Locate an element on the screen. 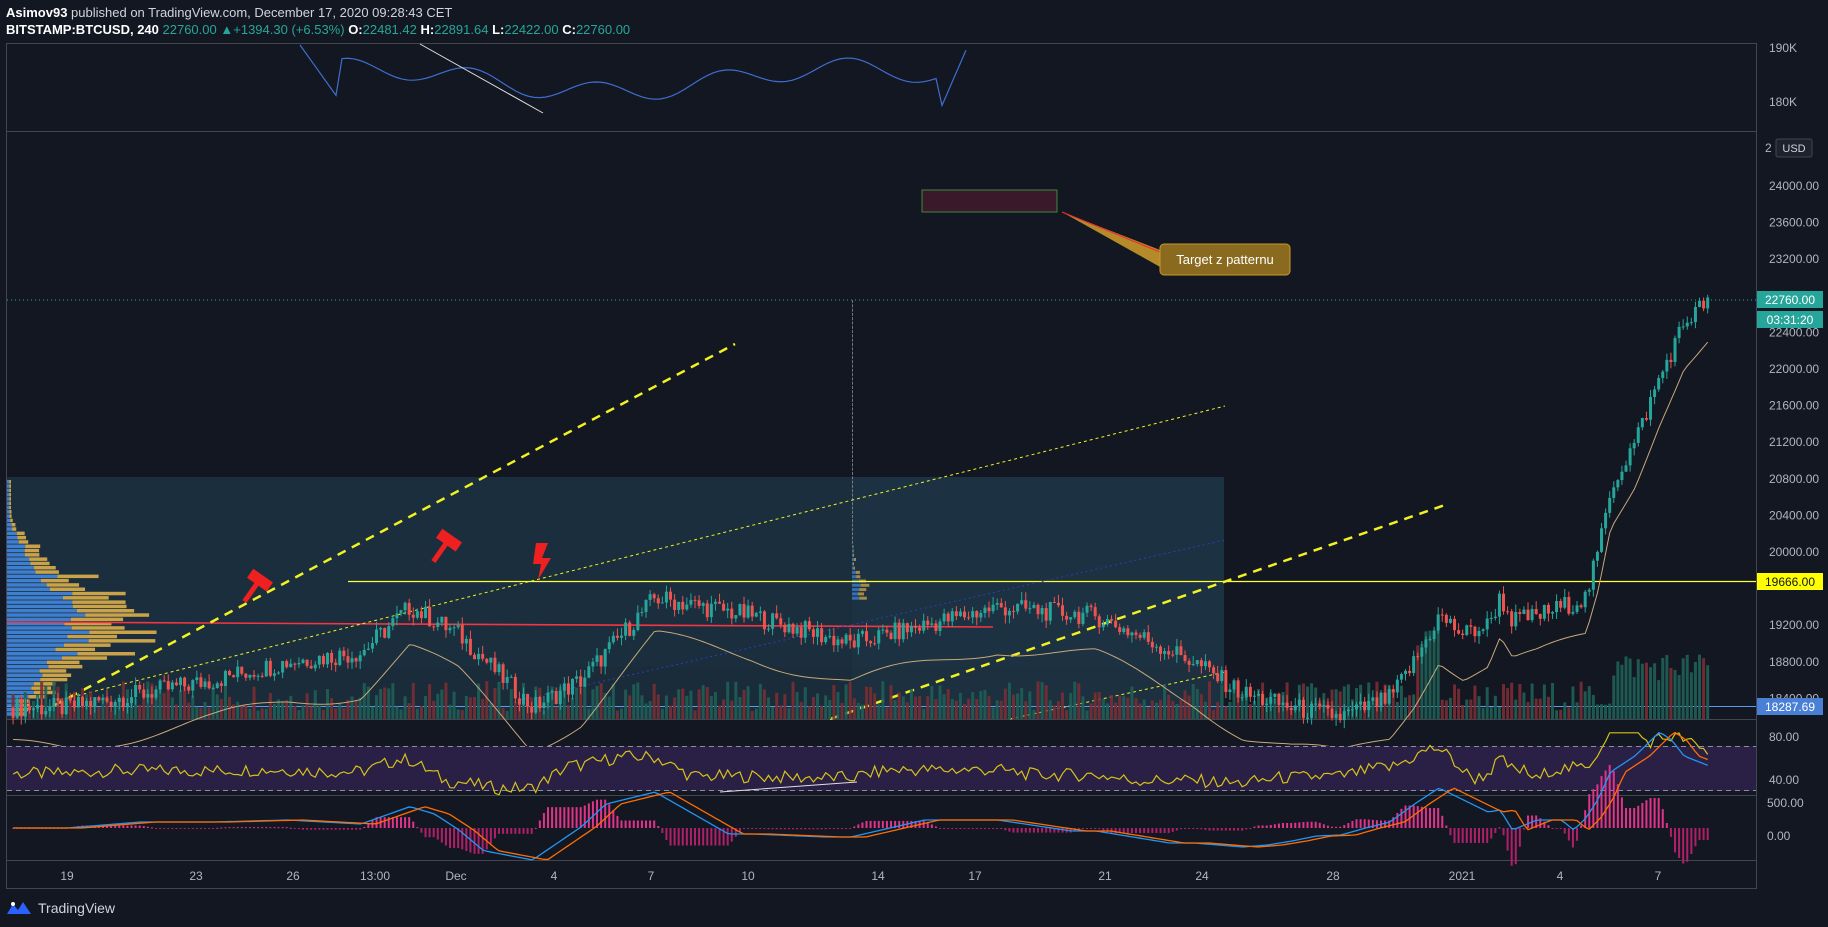  footer-brand: TradingView is located at coordinates (60, 908).